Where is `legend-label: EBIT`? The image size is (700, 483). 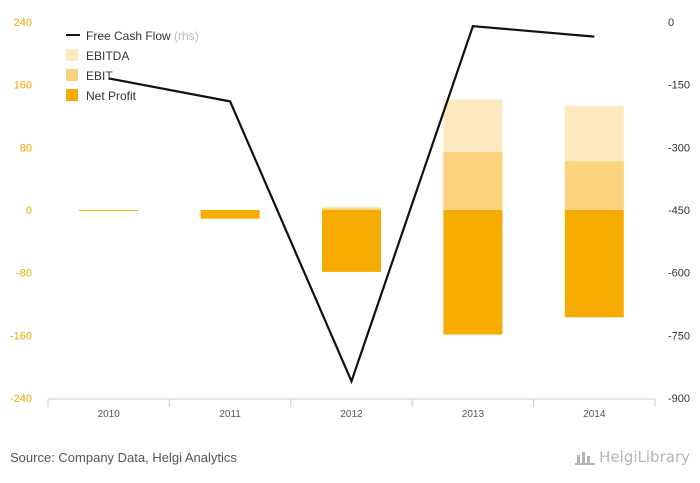 legend-label: EBIT is located at coordinates (99, 76).